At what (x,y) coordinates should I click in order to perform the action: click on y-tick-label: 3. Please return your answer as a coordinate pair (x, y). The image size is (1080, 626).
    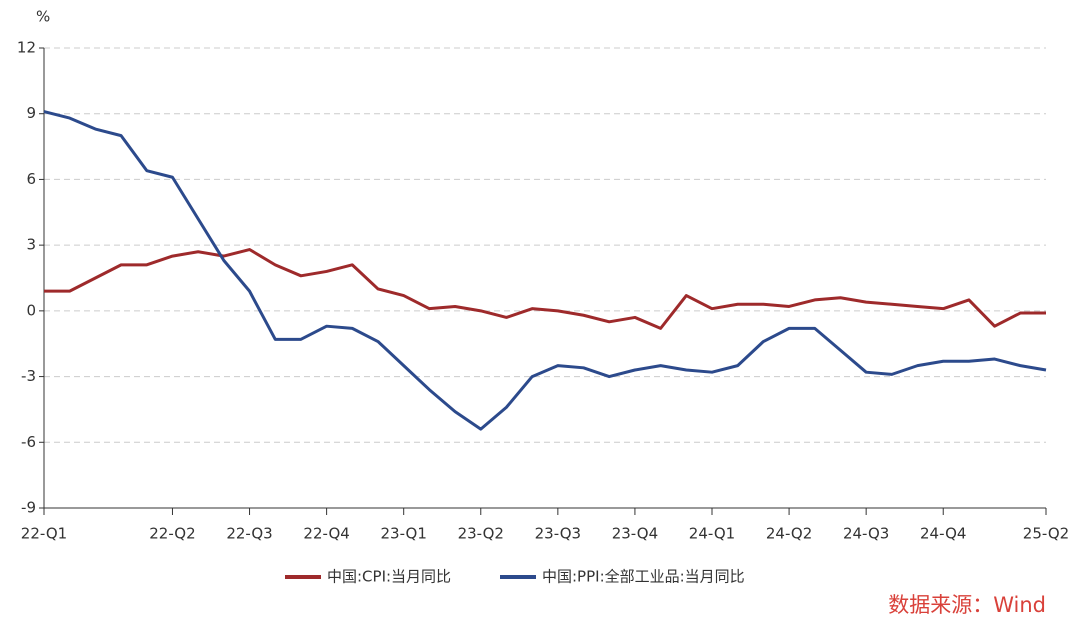
    Looking at the image, I should click on (31, 245).